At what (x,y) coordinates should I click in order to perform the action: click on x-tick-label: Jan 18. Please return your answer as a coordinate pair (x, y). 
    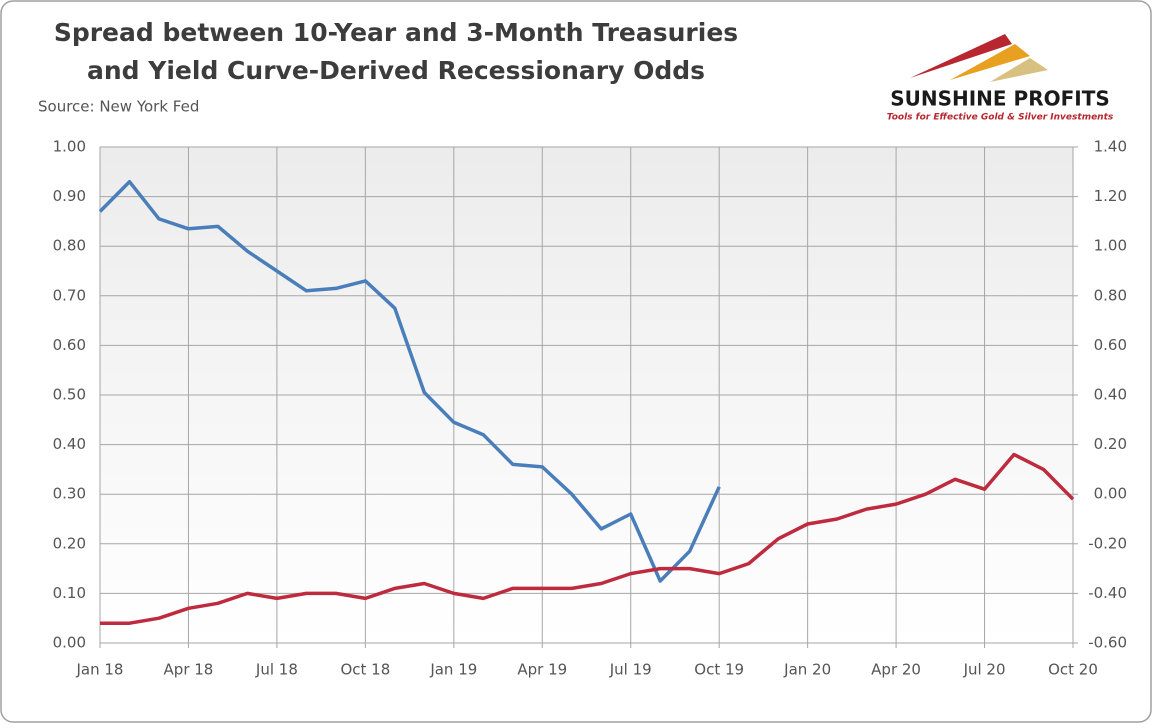
    Looking at the image, I should click on (100, 670).